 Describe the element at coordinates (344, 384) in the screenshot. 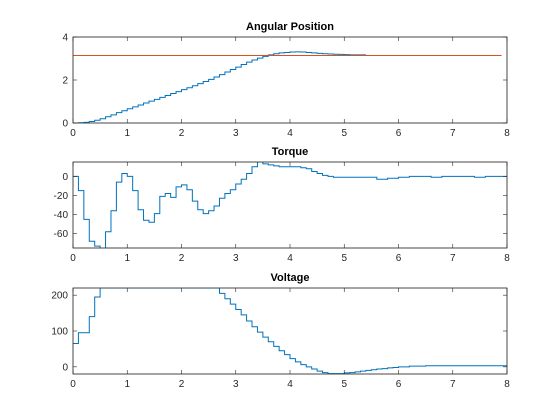

I see `voltage-x-tick-label: 5` at that location.